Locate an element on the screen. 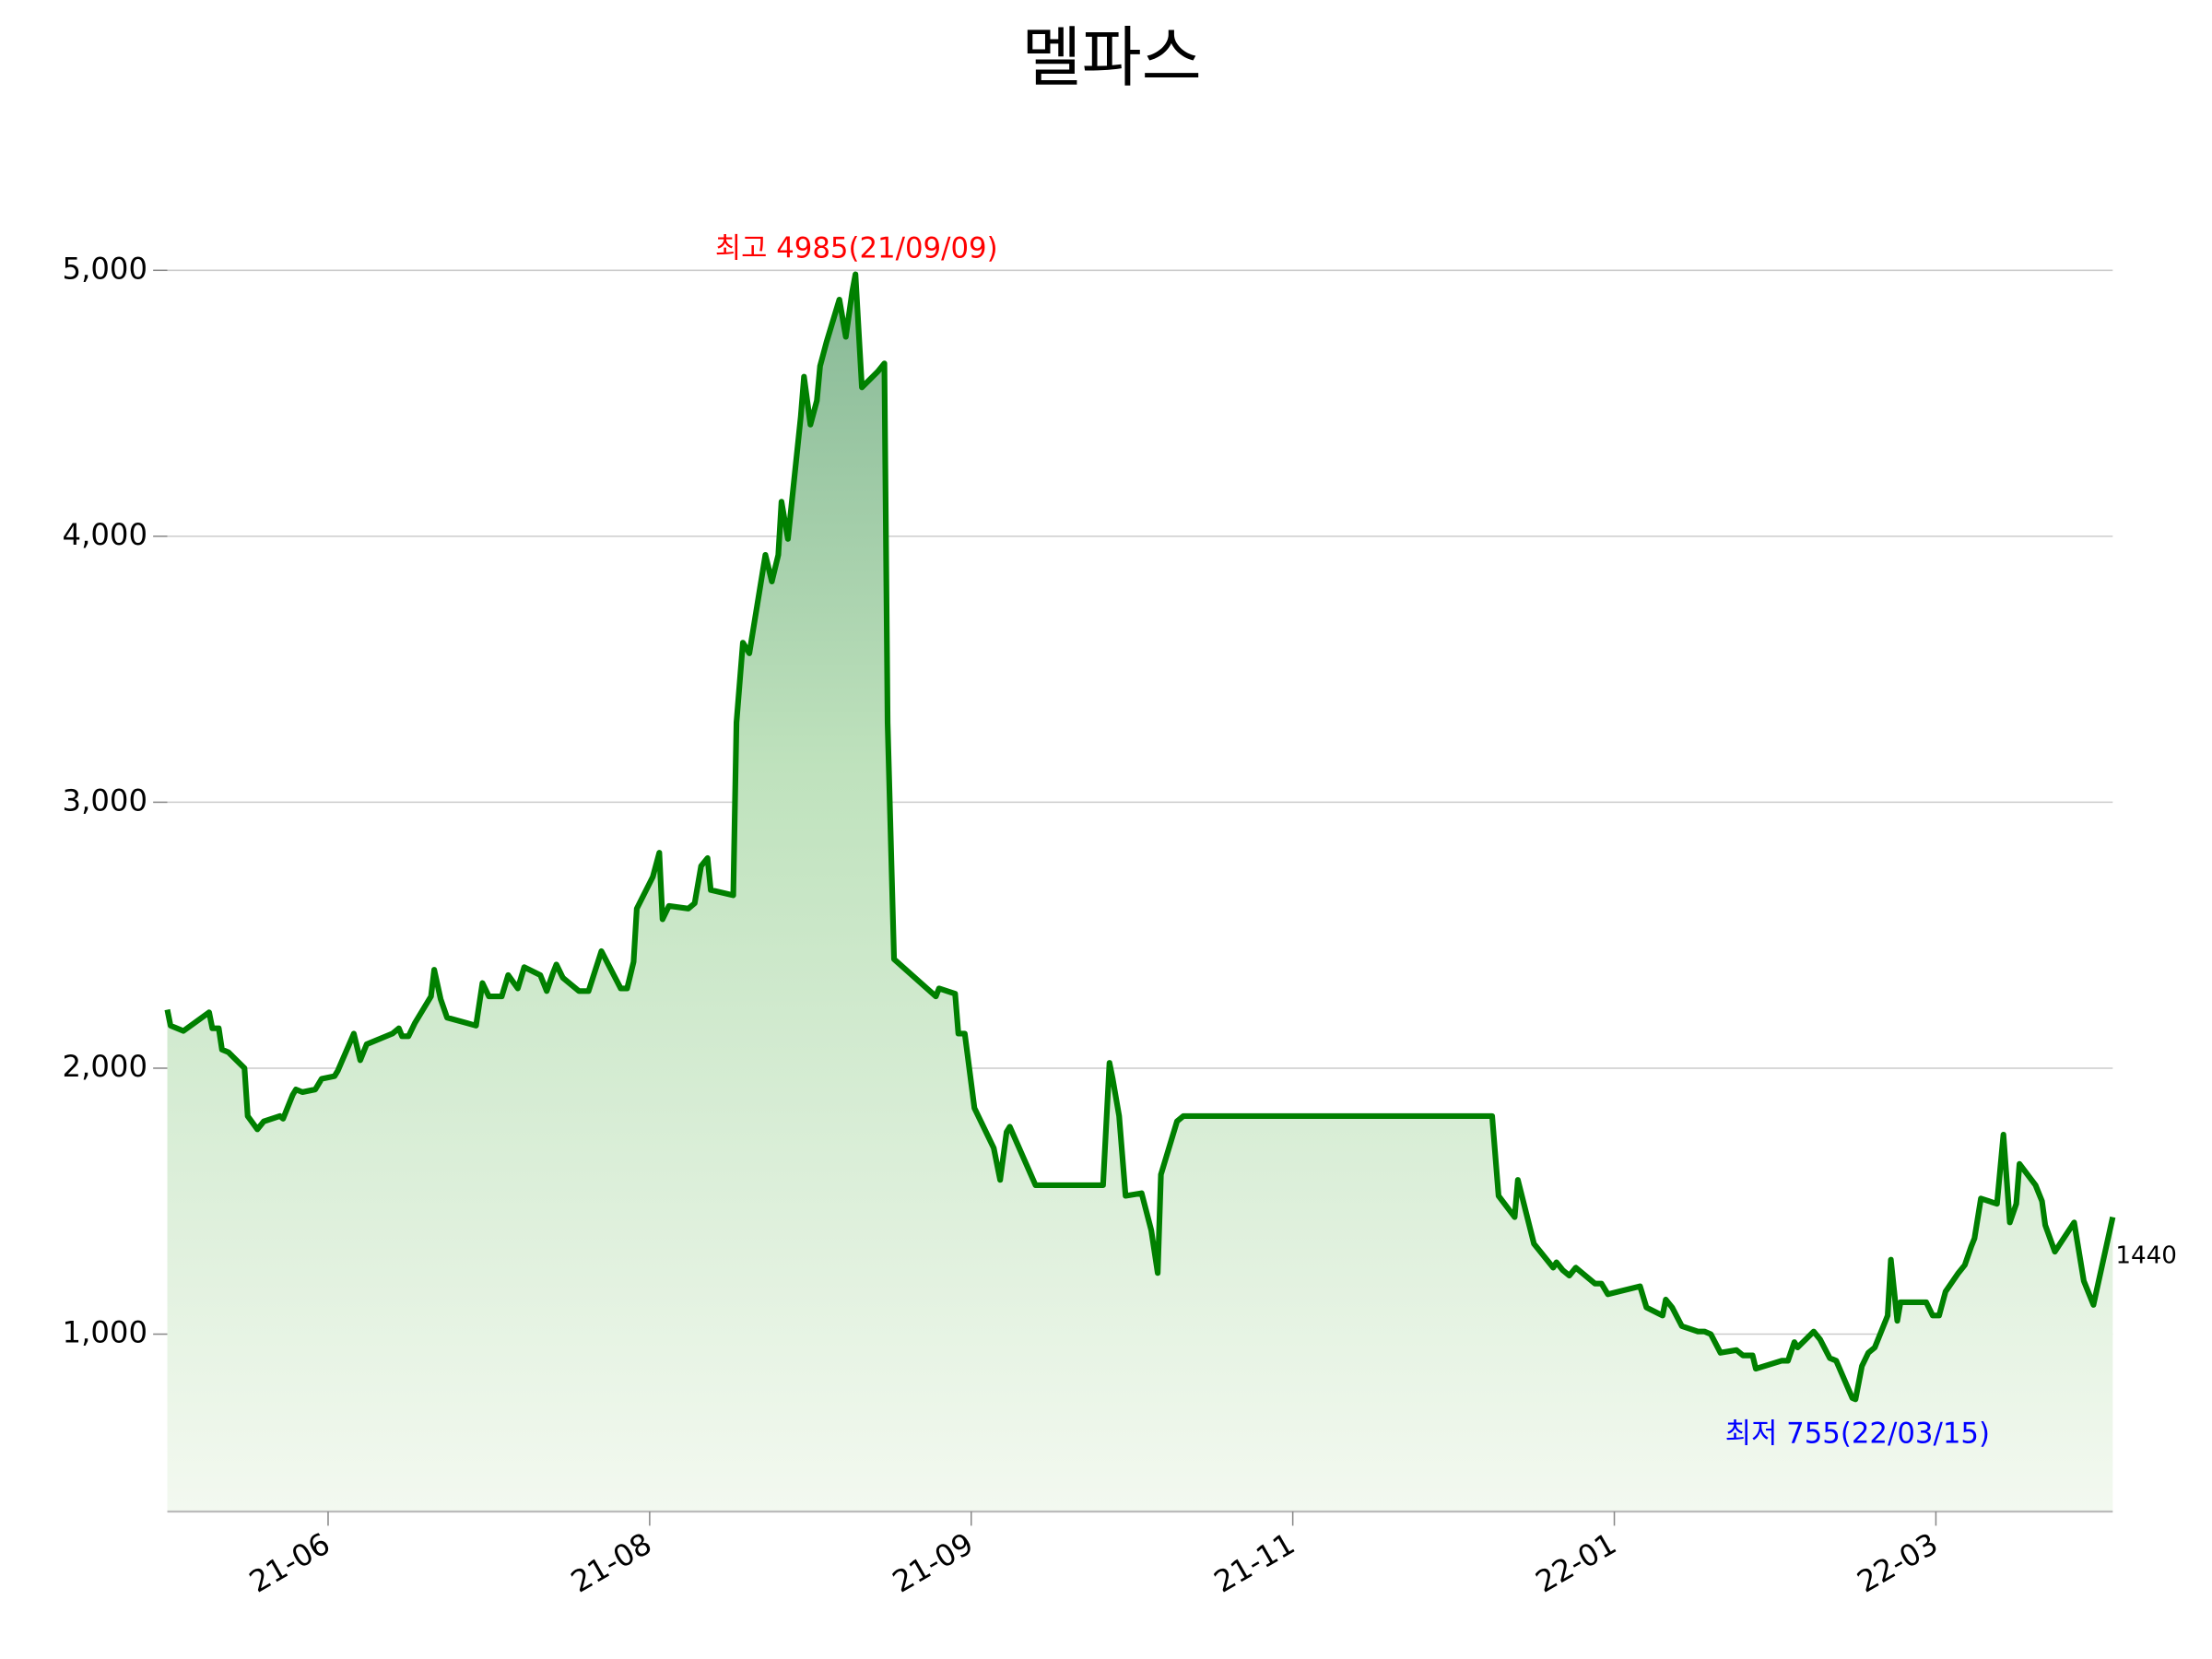 The width and height of the screenshot is (2212, 1659). y-tick-label: 4,000 is located at coordinates (105, 534).